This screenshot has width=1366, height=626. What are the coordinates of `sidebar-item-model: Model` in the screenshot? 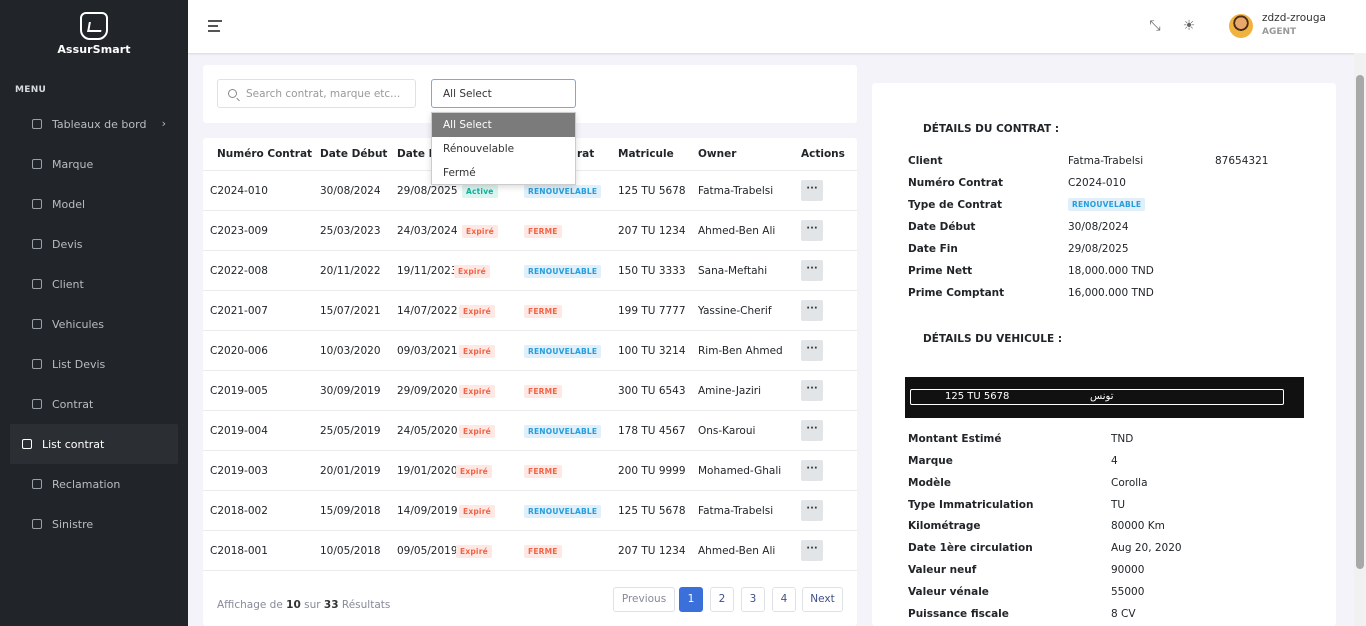 It's located at (94, 204).